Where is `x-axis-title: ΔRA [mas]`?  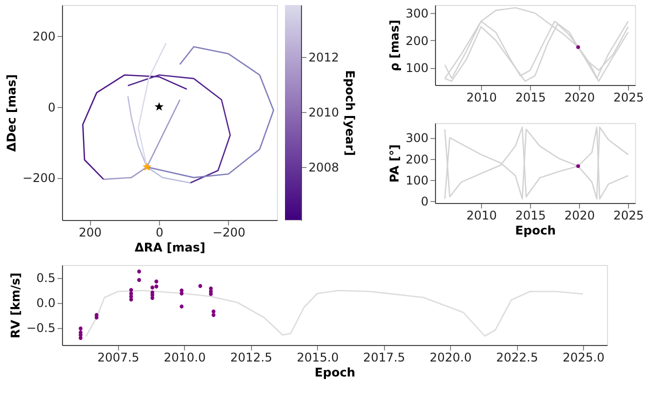 x-axis-title: ΔRA [mas] is located at coordinates (170, 247).